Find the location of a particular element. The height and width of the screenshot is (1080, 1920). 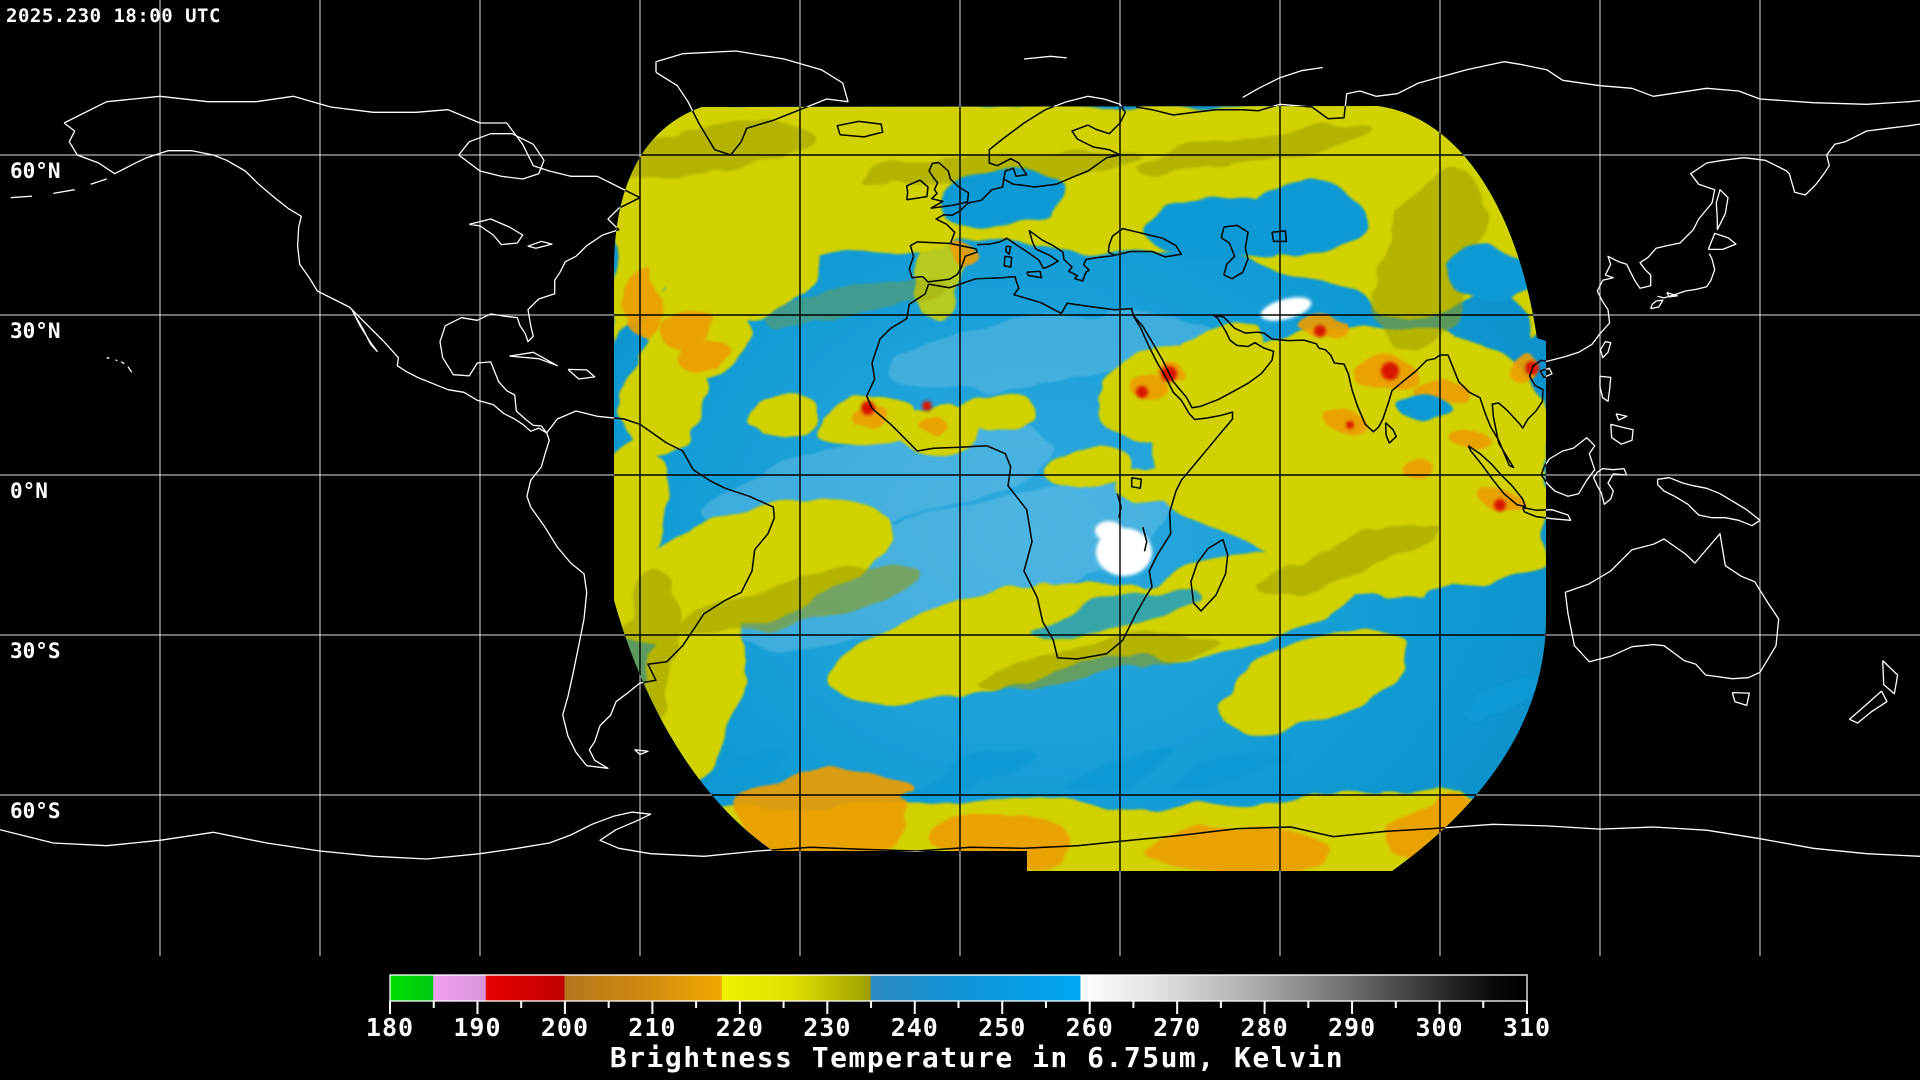

colorbar-ticks is located at coordinates (958, 1007).